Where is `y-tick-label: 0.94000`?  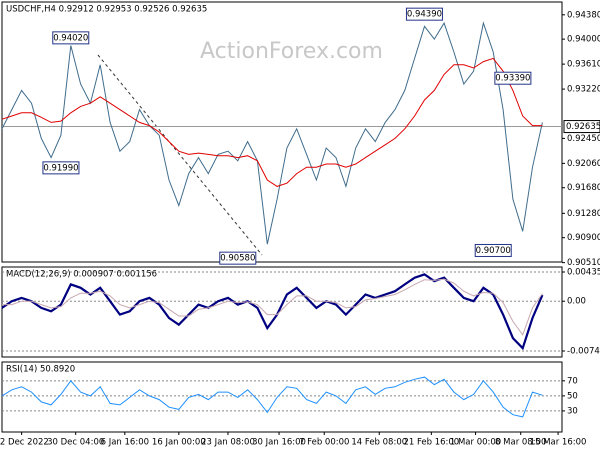 y-tick-label: 0.94000 is located at coordinates (583, 40).